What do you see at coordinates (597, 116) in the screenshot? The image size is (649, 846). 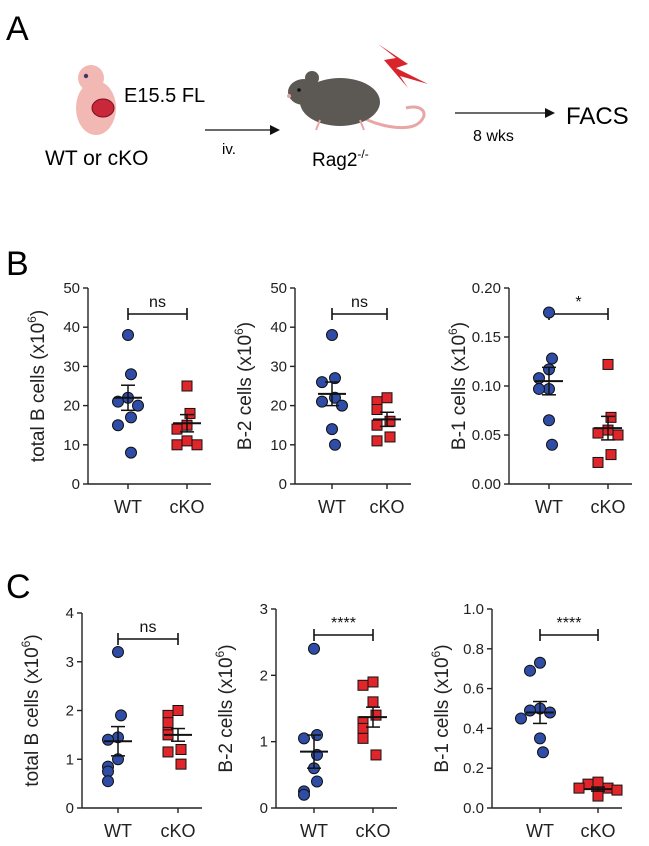 I see `assay-label: FACS` at bounding box center [597, 116].